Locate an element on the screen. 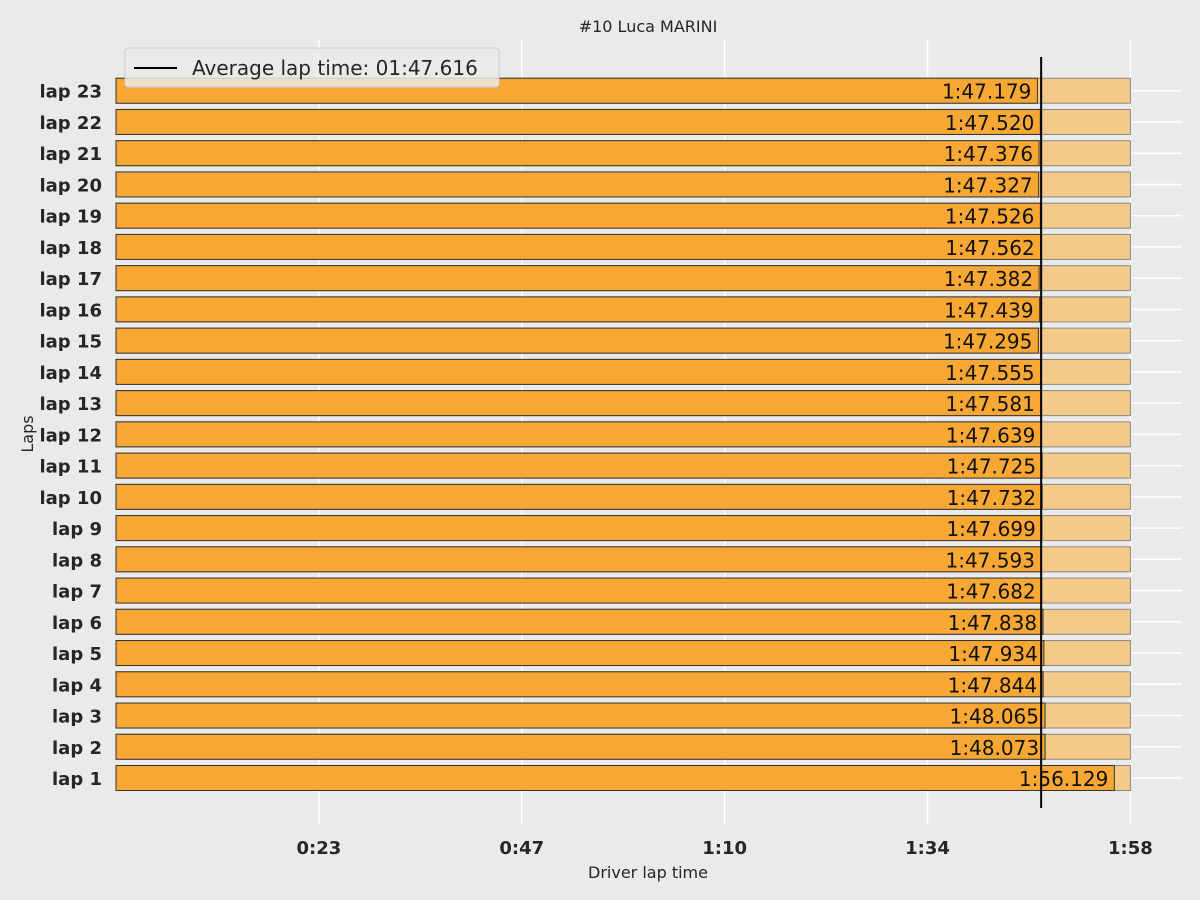 This screenshot has height=900, width=1200. bar-value-label: 1:47.295 is located at coordinates (987, 342).